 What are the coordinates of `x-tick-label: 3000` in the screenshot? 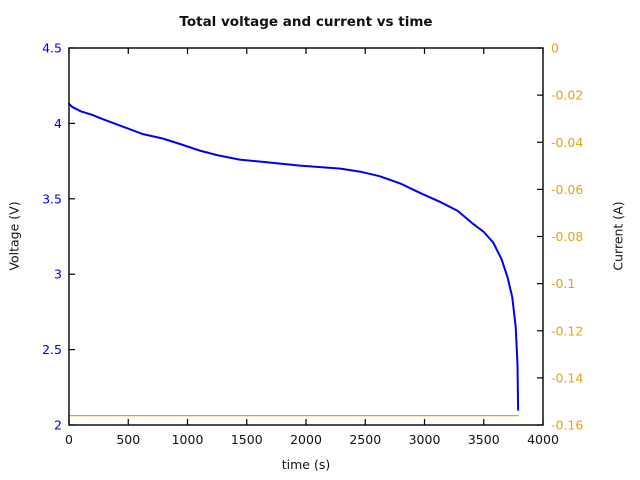 It's located at (425, 439).